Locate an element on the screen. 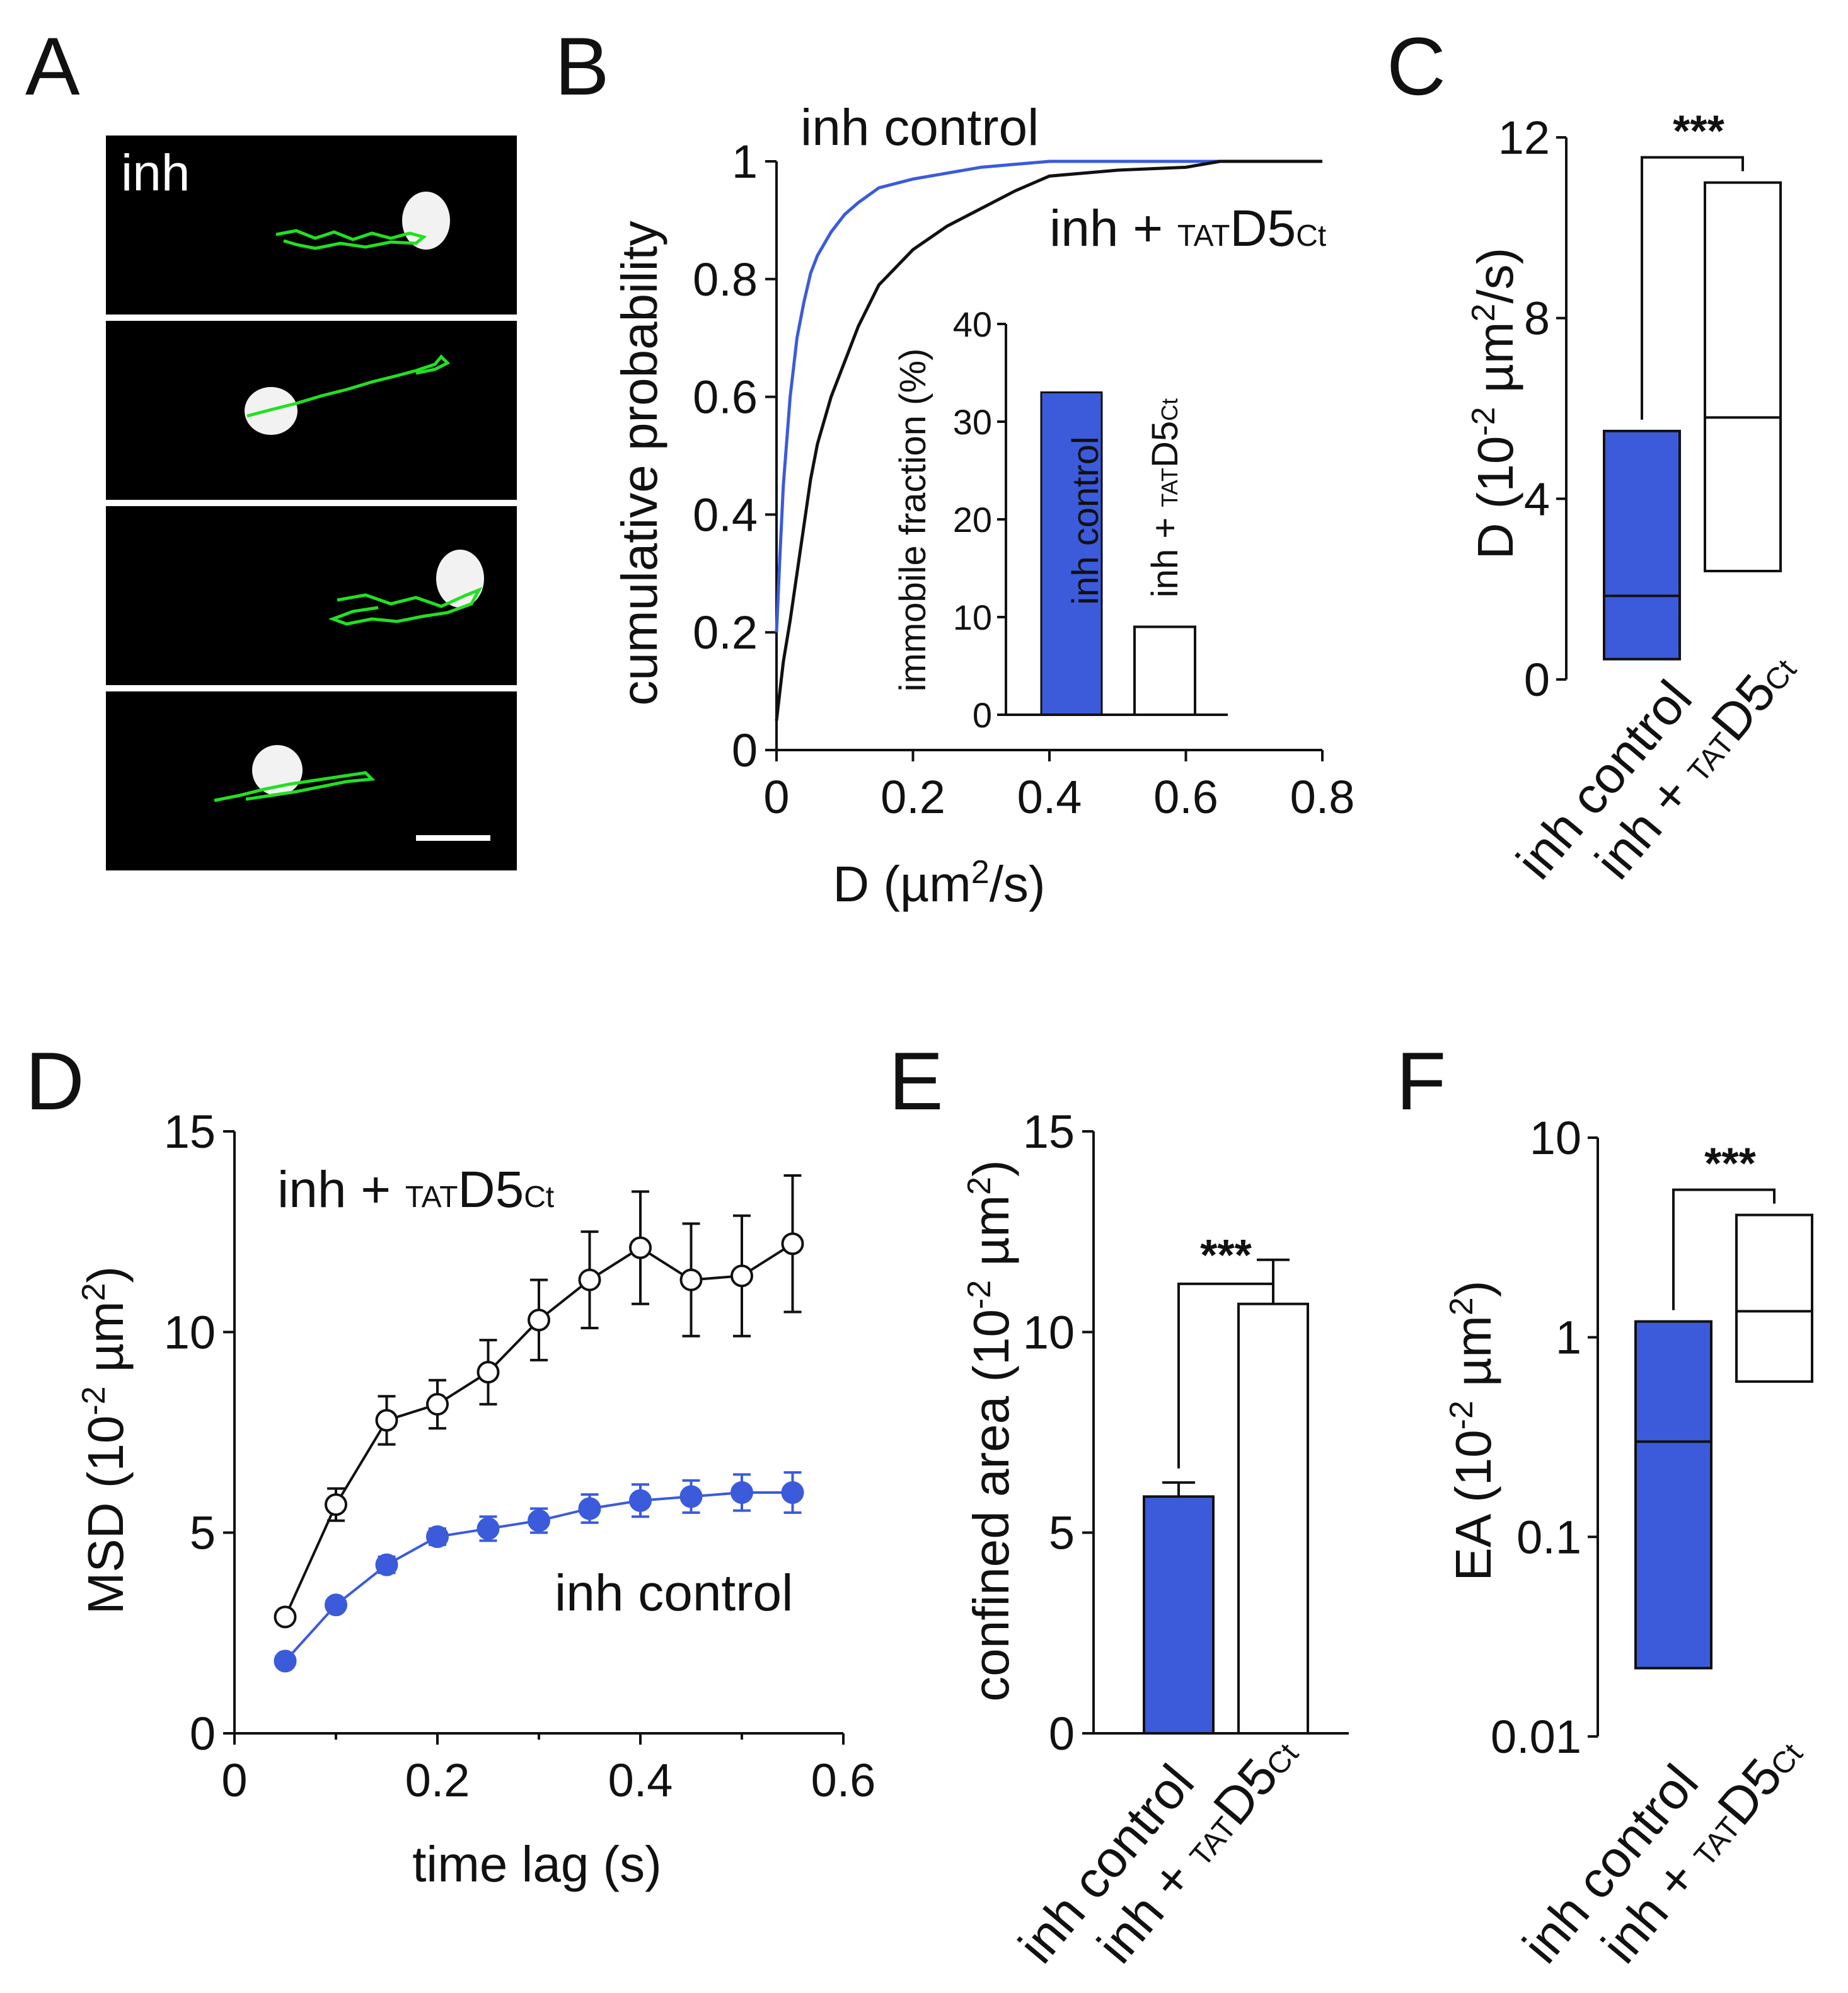 The image size is (1848, 1993). e-significance-bracket is located at coordinates (1225, 1375).